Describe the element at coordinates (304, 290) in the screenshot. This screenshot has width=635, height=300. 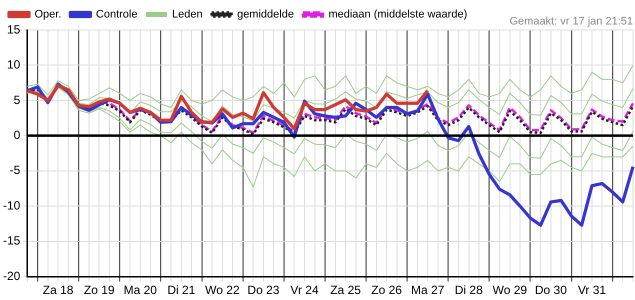
I see `x-tick-label: Vr 24` at that location.